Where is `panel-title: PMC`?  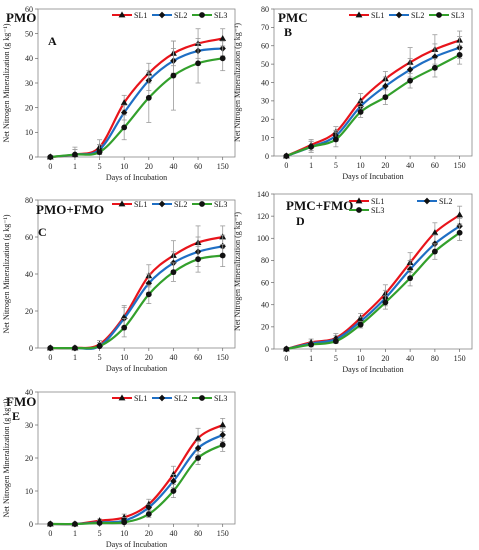
panel-title: PMC is located at coordinates (293, 17).